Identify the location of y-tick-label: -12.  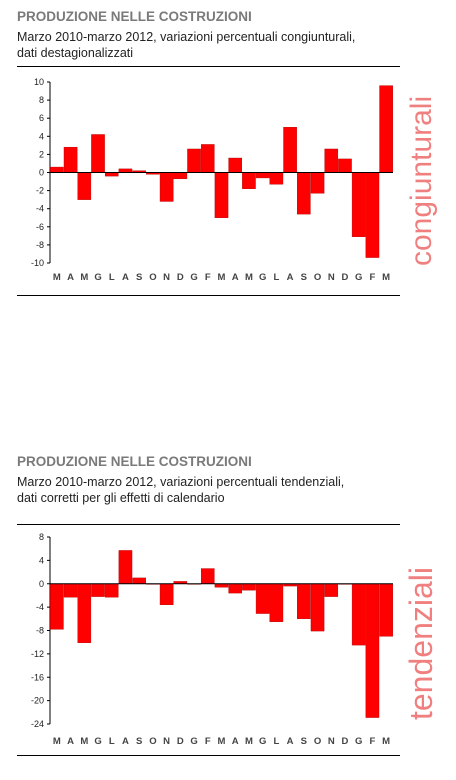
(37, 654).